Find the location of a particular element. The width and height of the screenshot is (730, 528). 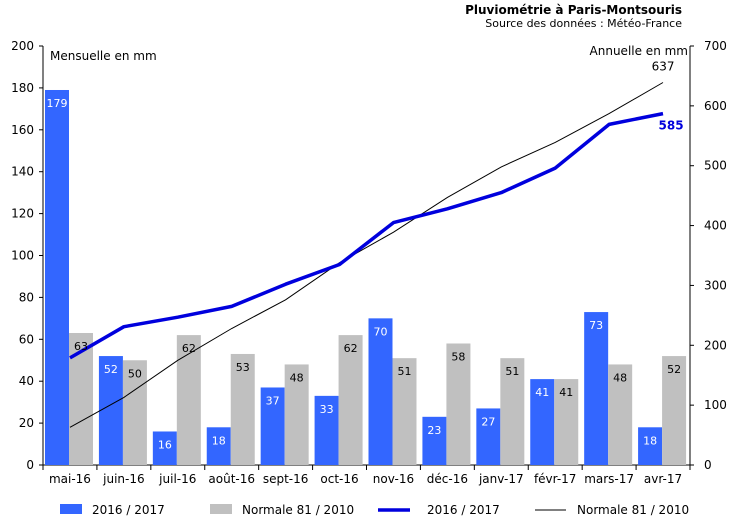

x-tick-label: août-16 is located at coordinates (231, 479).